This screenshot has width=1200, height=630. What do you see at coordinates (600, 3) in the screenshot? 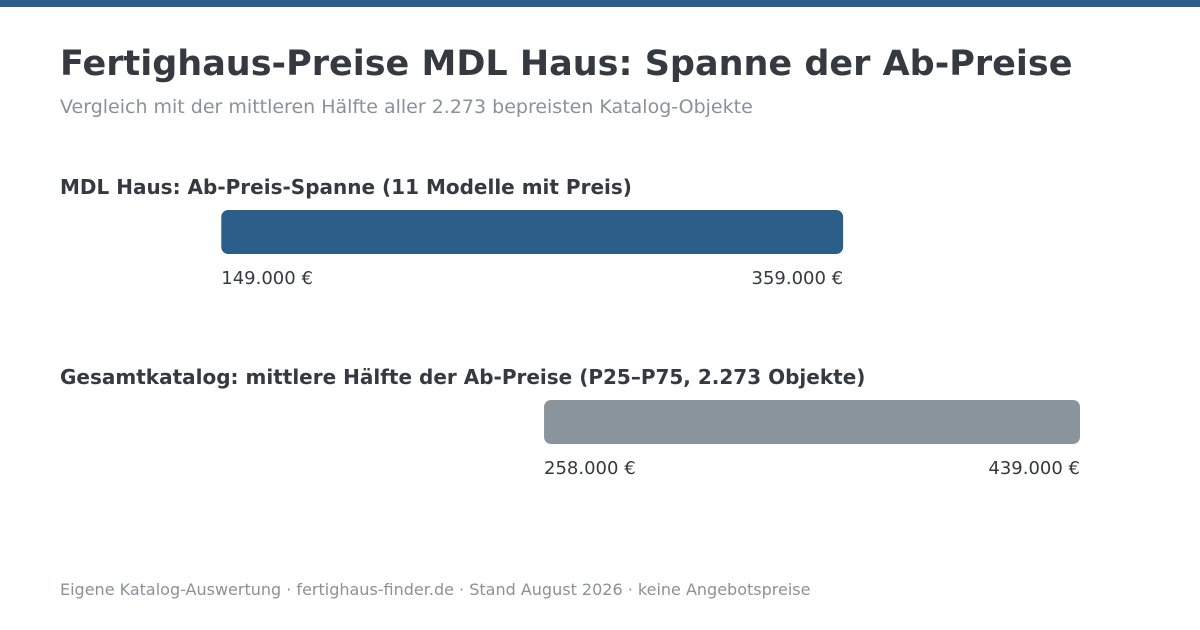
I see `top-accent-stripe` at bounding box center [600, 3].